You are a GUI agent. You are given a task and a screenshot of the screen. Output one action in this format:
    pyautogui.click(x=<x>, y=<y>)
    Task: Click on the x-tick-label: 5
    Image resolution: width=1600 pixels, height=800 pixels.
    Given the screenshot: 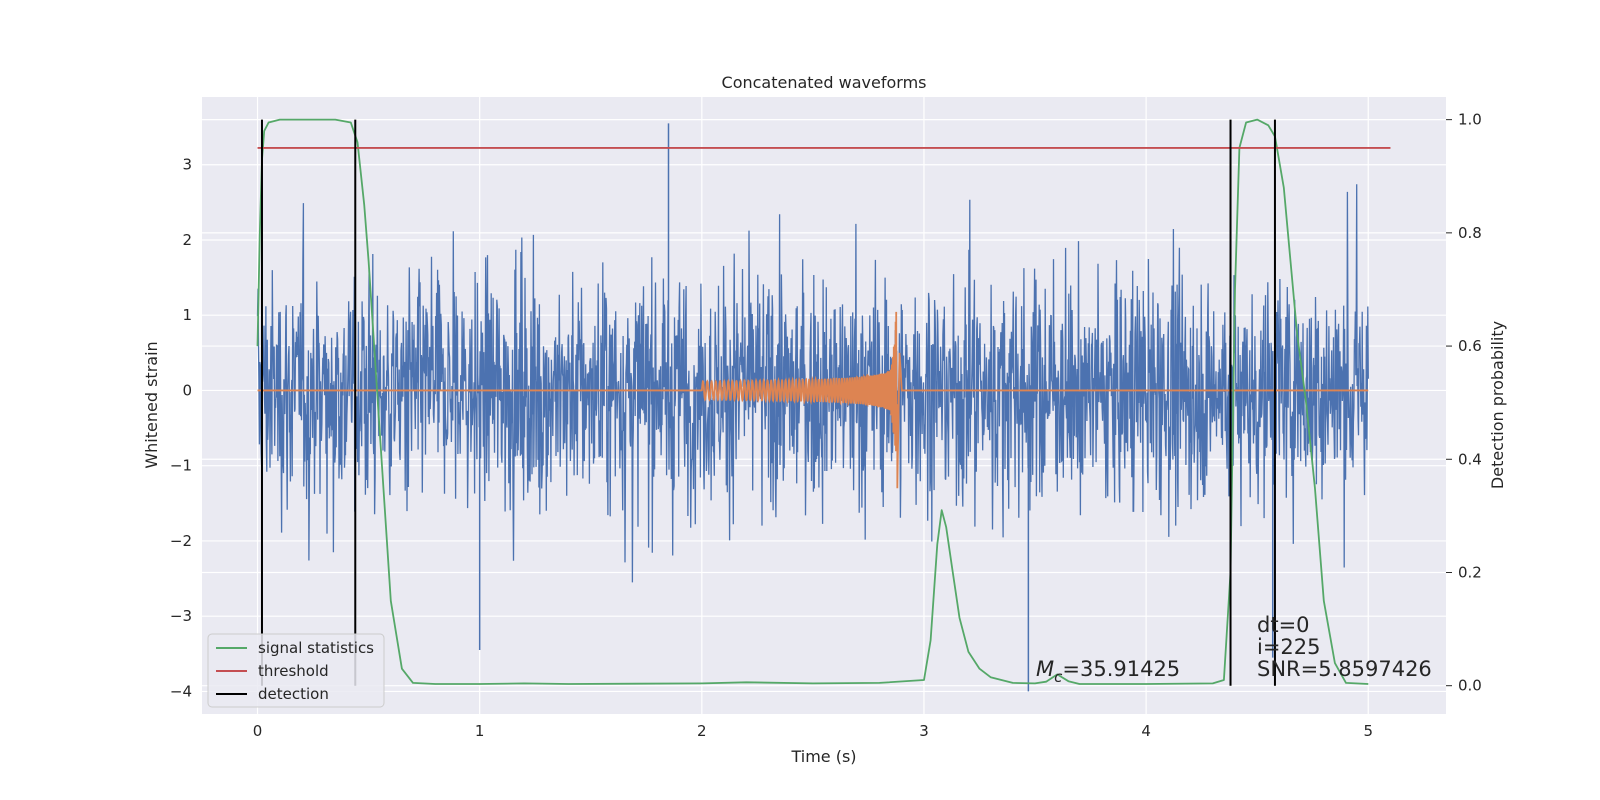 What is the action you would take?
    pyautogui.click(x=1368, y=731)
    